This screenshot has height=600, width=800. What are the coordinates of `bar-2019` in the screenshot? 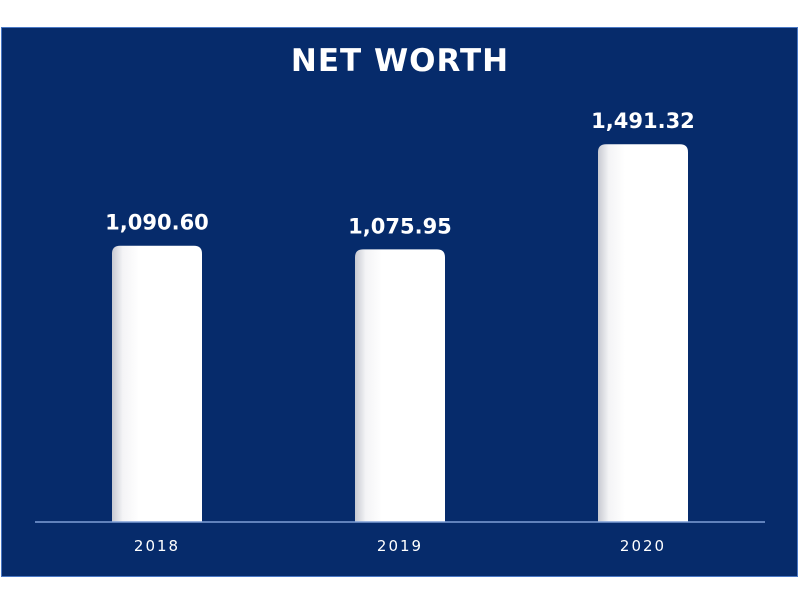 It's located at (400, 385).